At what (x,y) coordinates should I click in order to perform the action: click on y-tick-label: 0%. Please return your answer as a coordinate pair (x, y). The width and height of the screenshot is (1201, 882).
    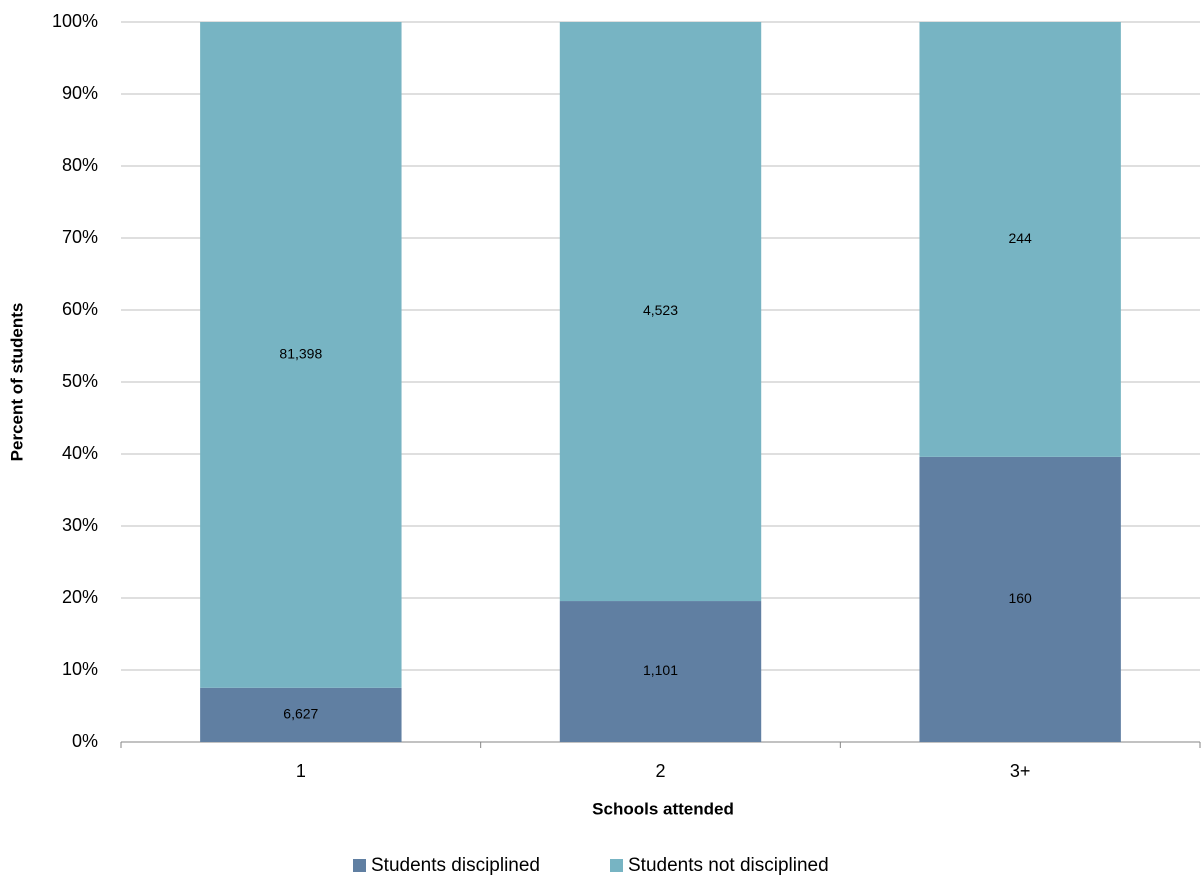
    Looking at the image, I should click on (85, 741).